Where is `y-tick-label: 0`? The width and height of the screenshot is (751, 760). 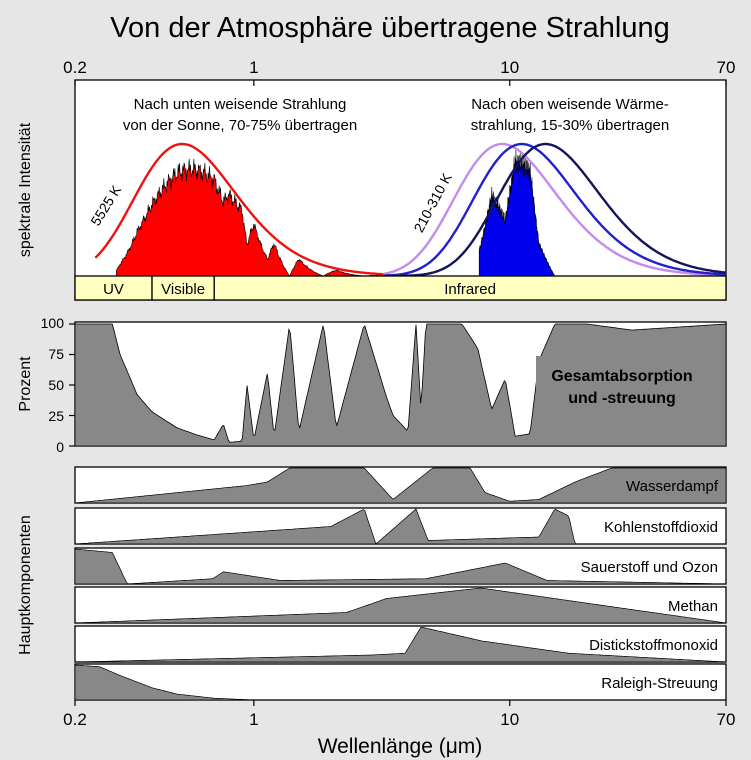 y-tick-label: 0 is located at coordinates (60, 447).